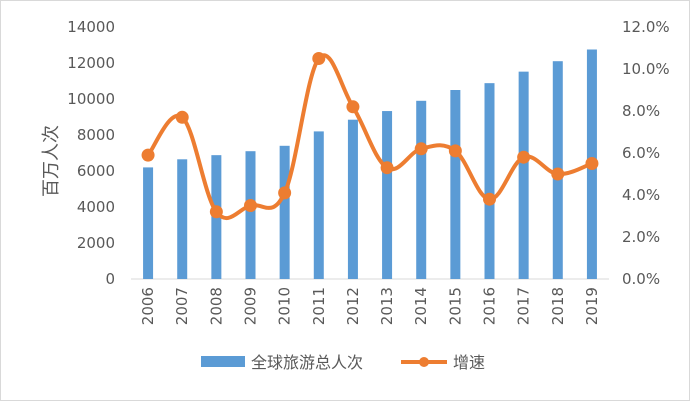  Describe the element at coordinates (592, 306) in the screenshot. I see `x-tick-label: 2019` at that location.